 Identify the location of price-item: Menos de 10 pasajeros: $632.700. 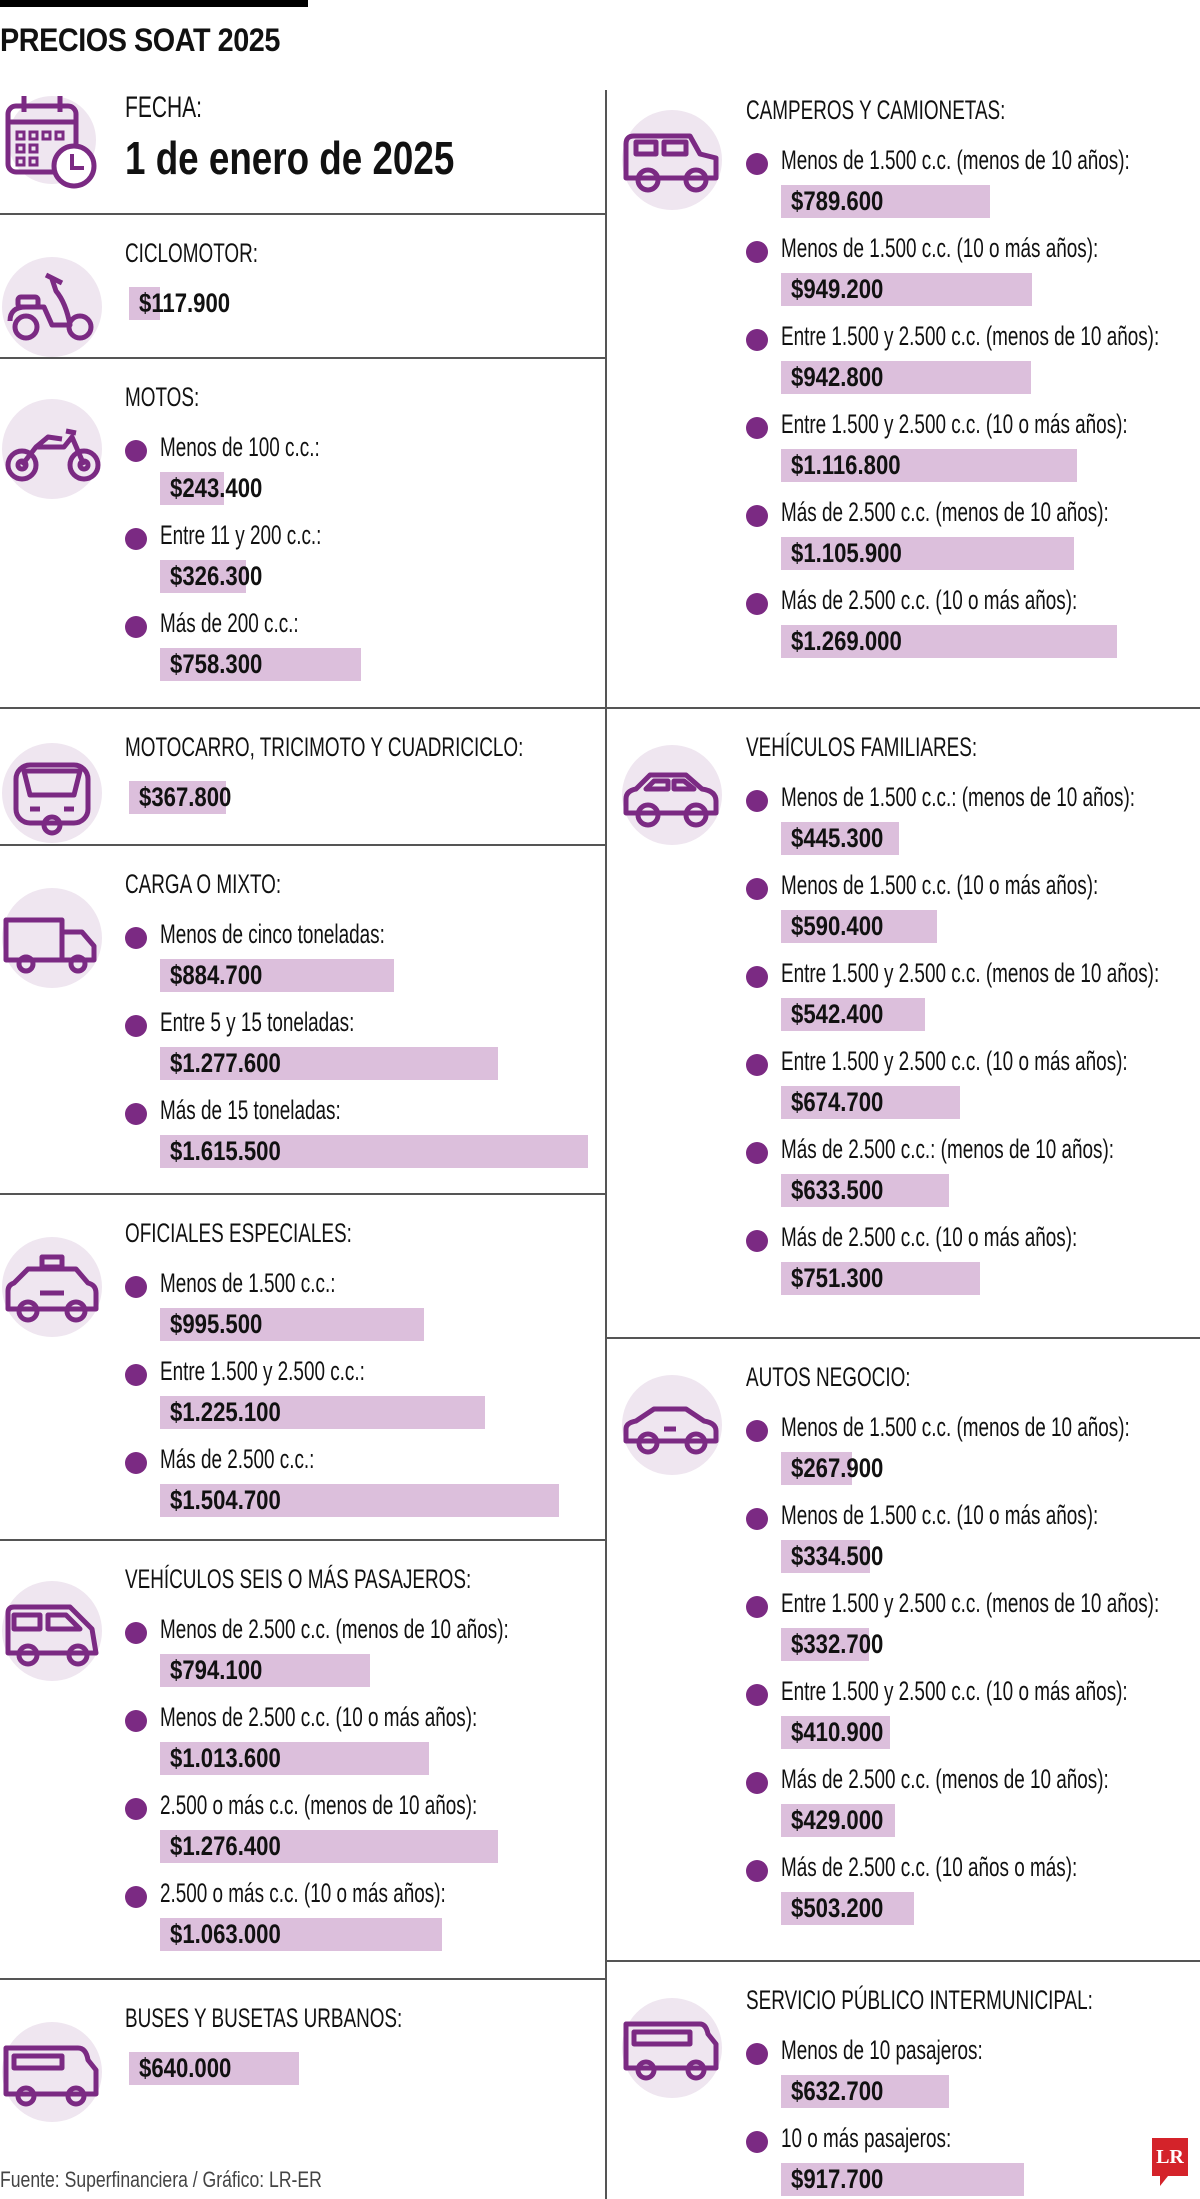
(971, 2064).